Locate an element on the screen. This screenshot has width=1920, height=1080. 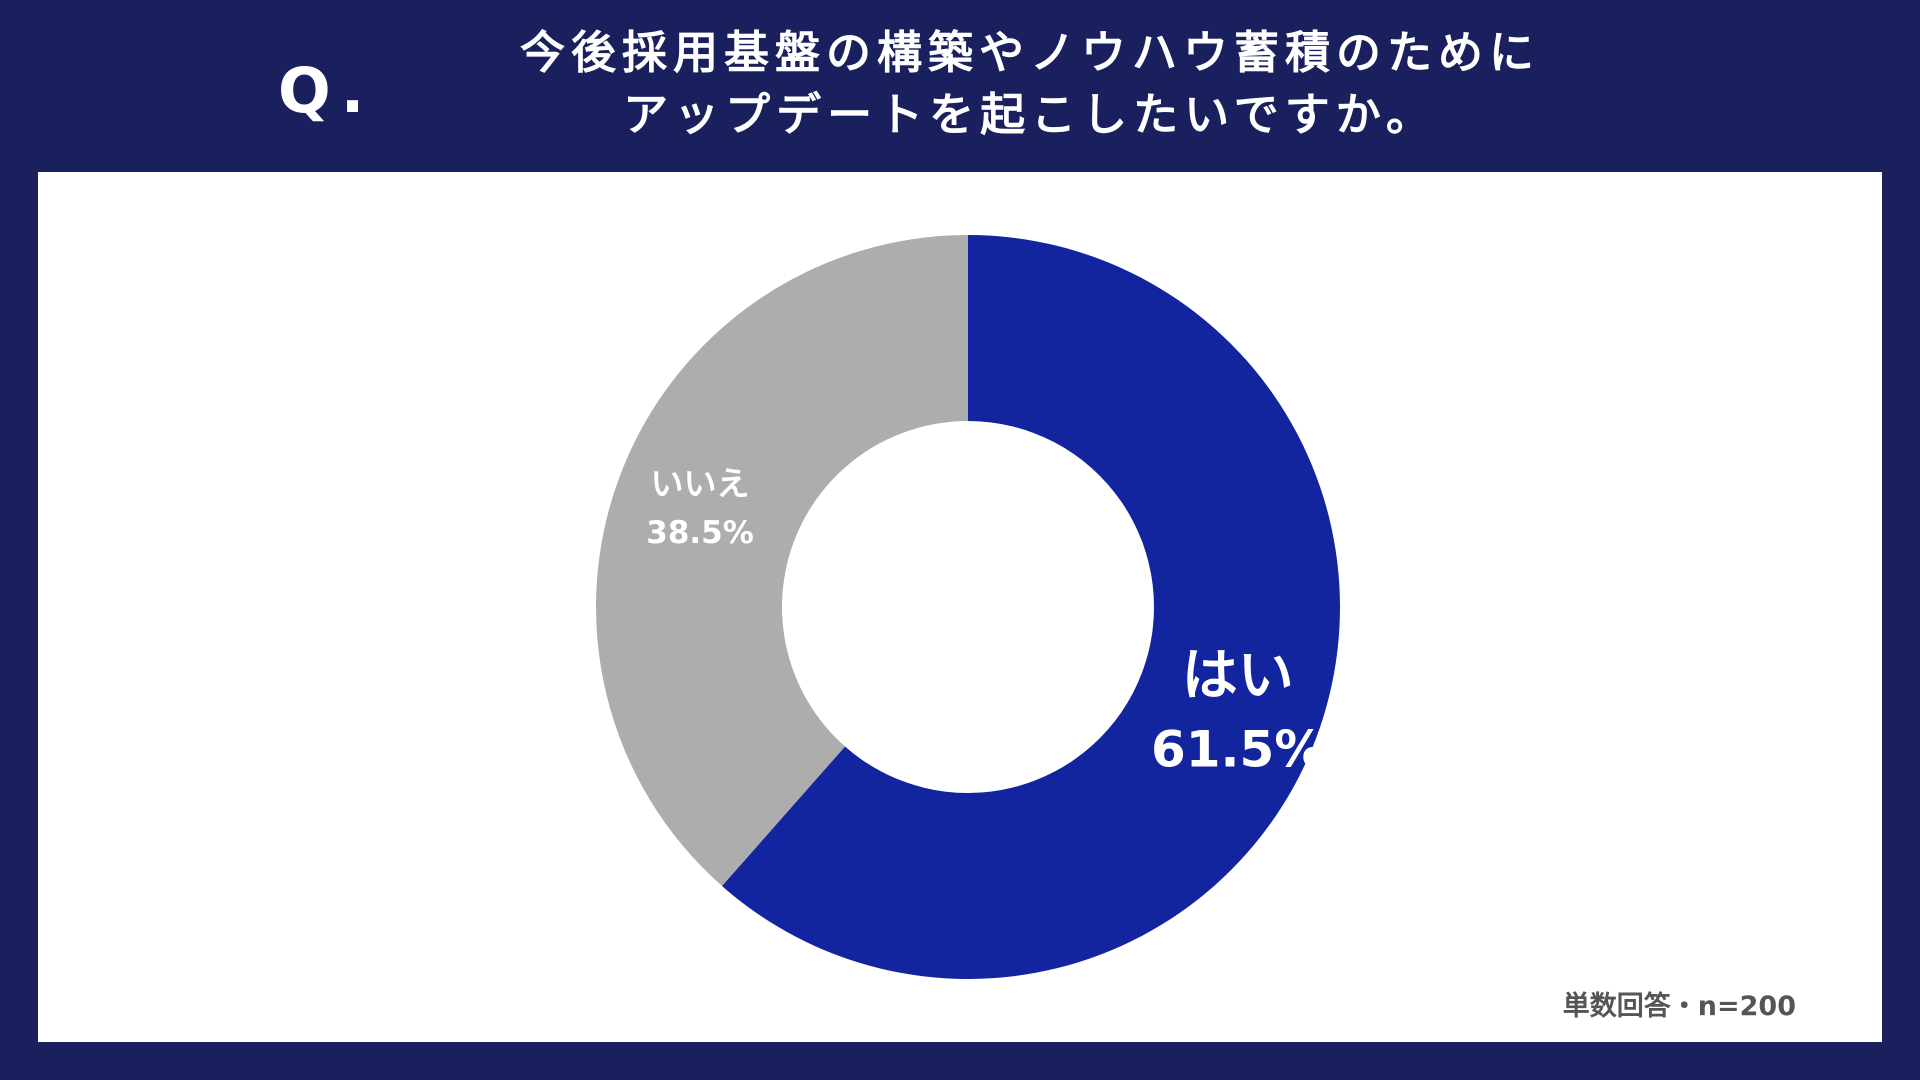
slice-value-yes: 61.5% is located at coordinates (1237, 749).